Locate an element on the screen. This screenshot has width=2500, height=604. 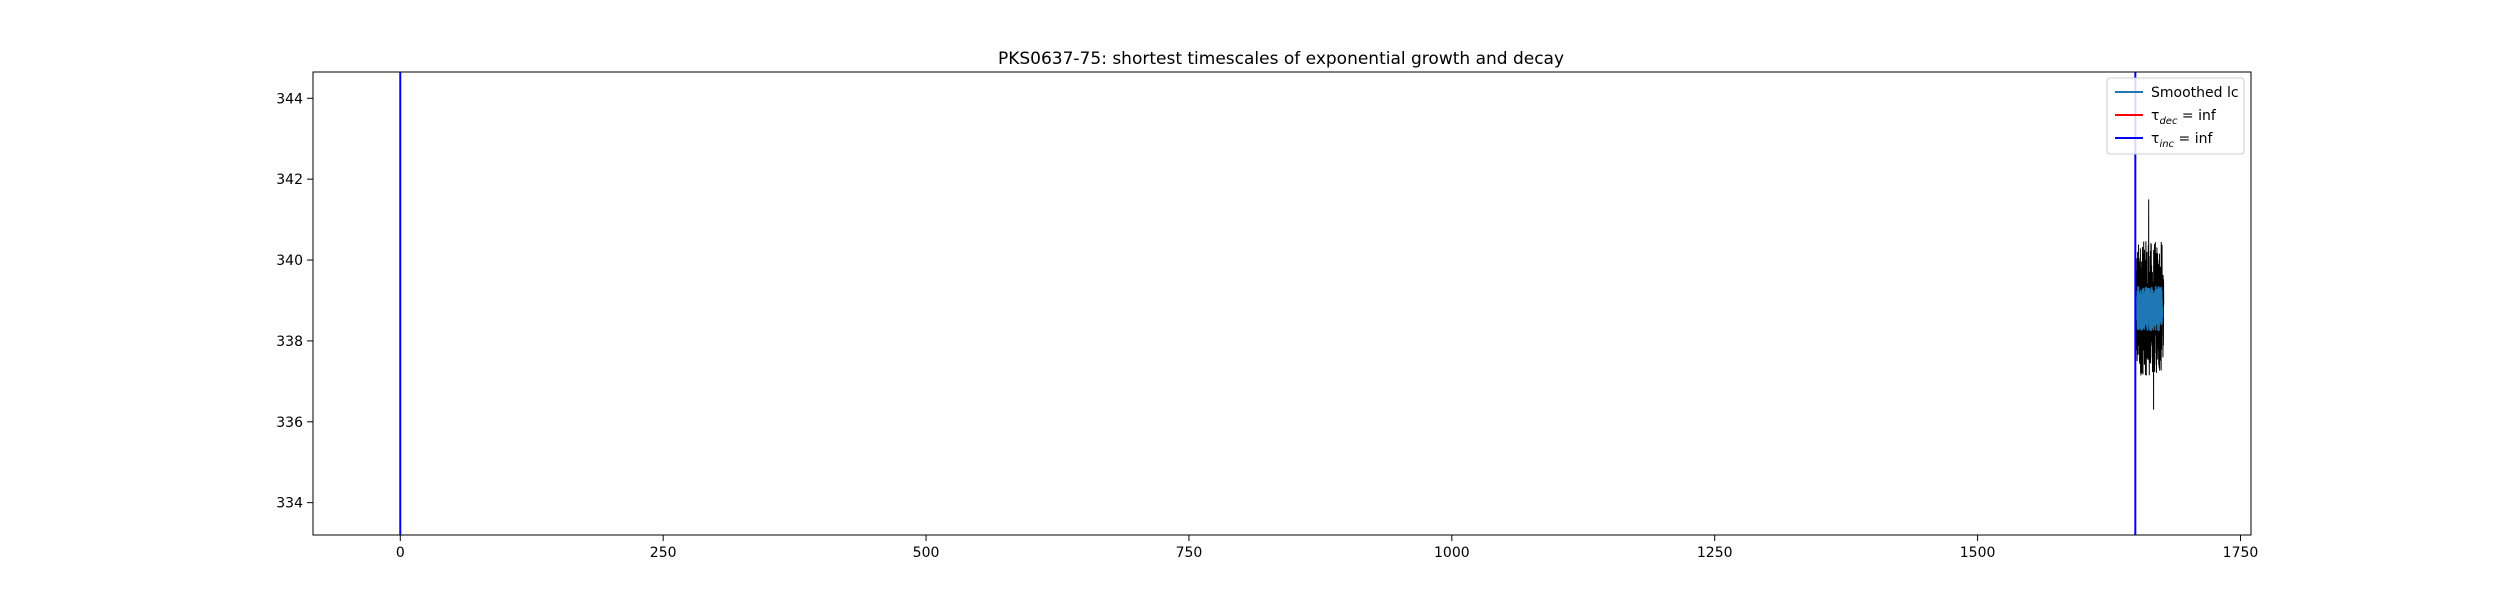
x-tick-label: 1750 is located at coordinates (2241, 553).